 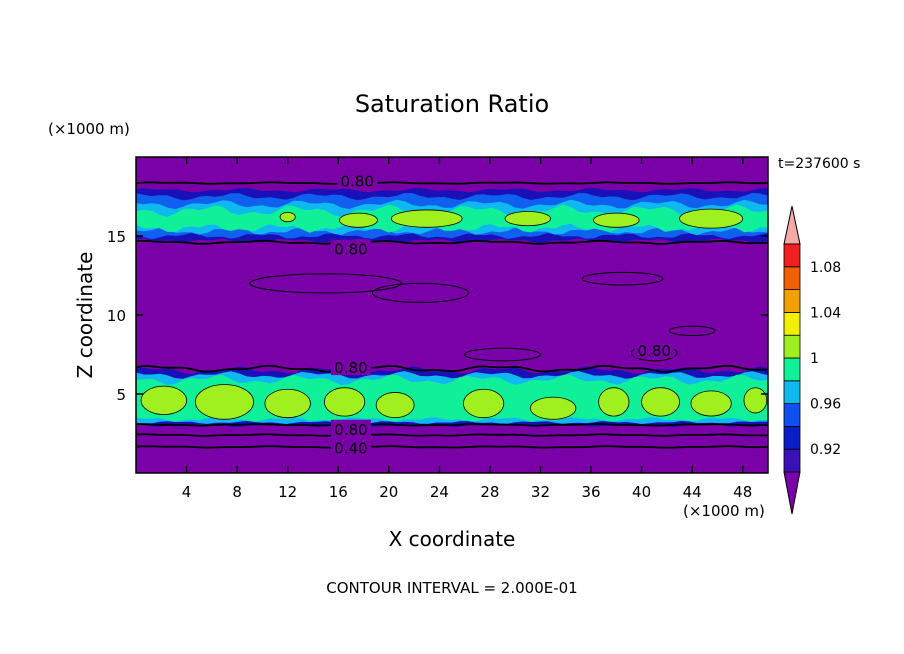 I want to click on colorbar-over-triangle, so click(x=792, y=225).